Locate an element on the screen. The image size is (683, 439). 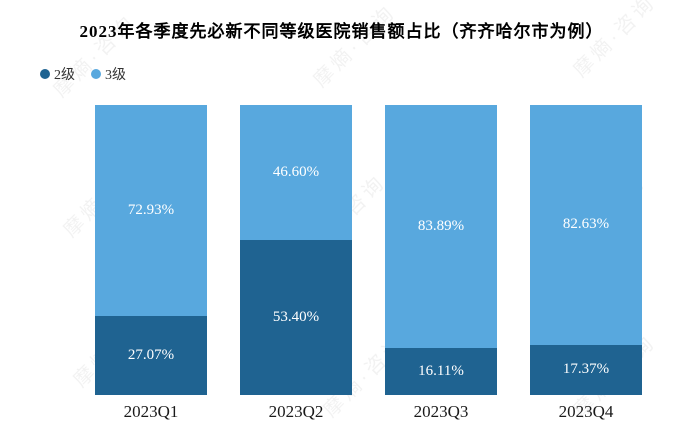
legend-label-tier3: 3级 is located at coordinates (115, 75).